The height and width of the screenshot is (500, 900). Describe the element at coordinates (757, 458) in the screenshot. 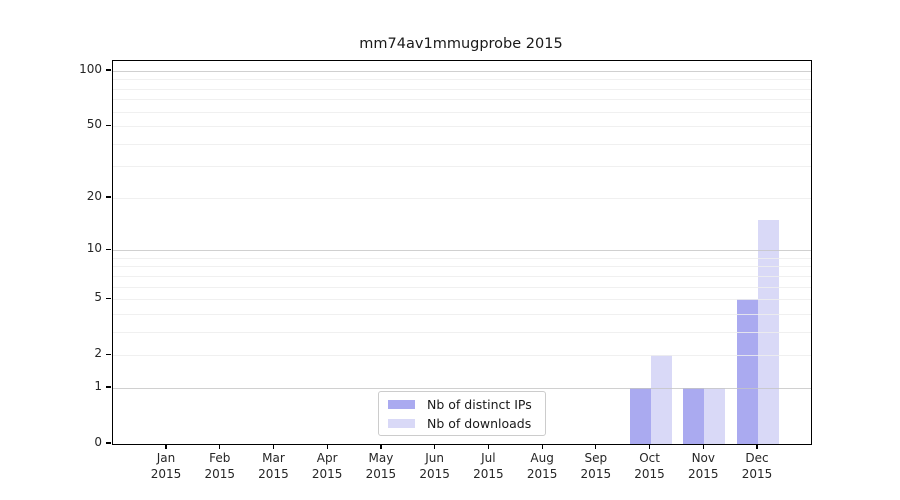

I see `x-tick-month: Dec` at that location.